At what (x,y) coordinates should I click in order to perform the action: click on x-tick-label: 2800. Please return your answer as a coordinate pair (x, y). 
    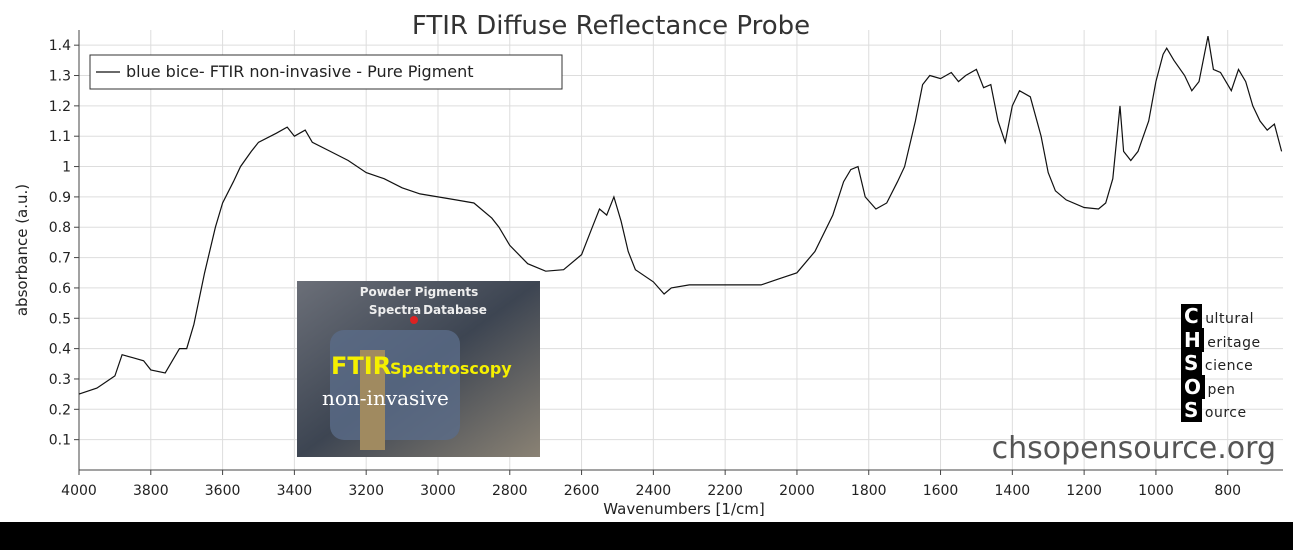
    Looking at the image, I should click on (510, 491).